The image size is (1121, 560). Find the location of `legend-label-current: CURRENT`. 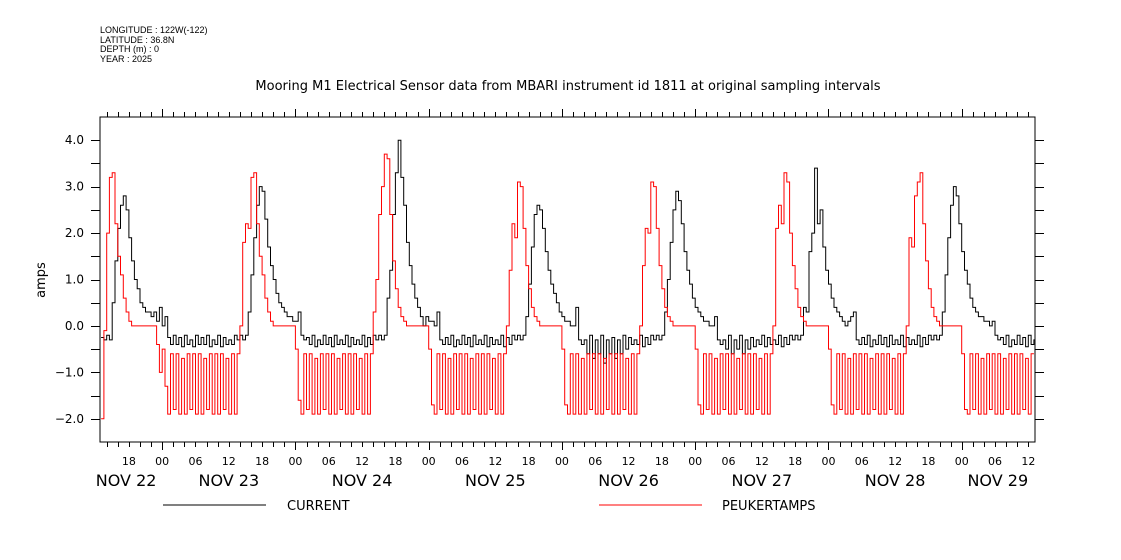

legend-label-current: CURRENT is located at coordinates (318, 506).